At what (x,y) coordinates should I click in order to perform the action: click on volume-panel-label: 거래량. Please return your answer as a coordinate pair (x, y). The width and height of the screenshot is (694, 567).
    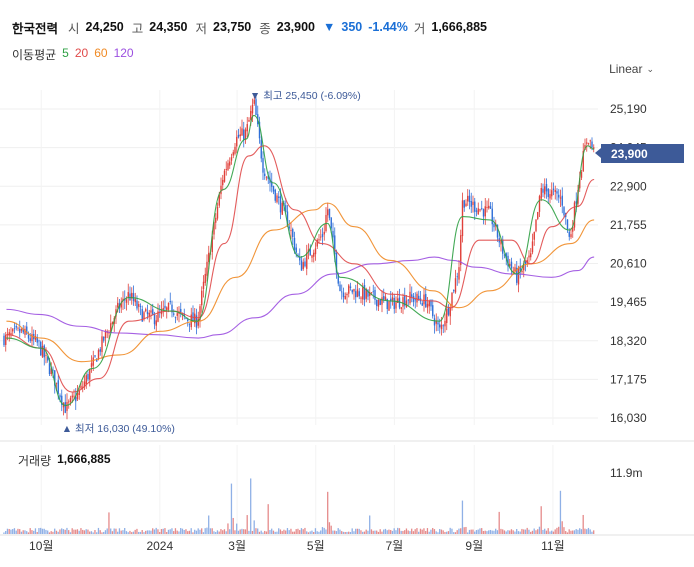
    Looking at the image, I should click on (35, 461).